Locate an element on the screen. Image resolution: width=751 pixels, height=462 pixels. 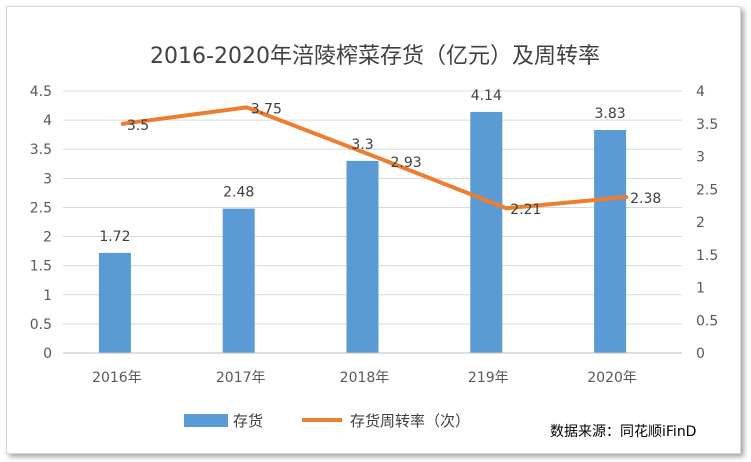
bar-data-label: 4.14 is located at coordinates (486, 96).